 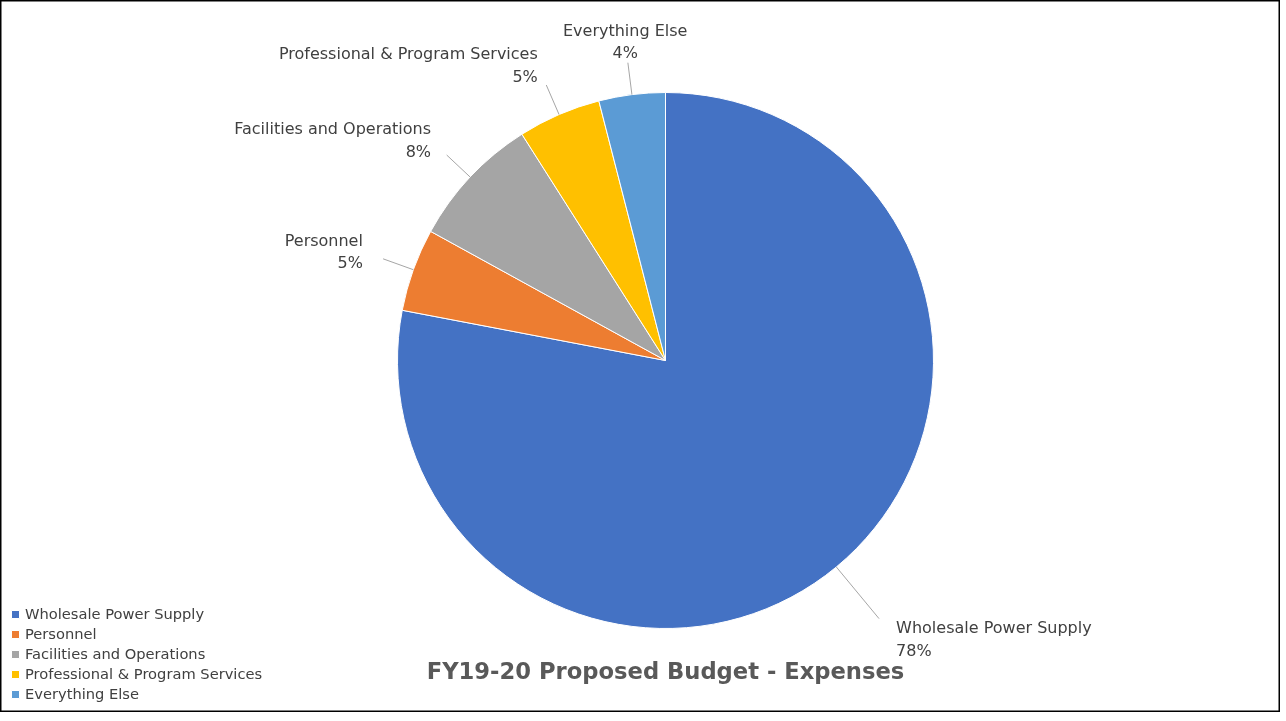 What do you see at coordinates (914, 651) in the screenshot?
I see `data-label: 78%` at bounding box center [914, 651].